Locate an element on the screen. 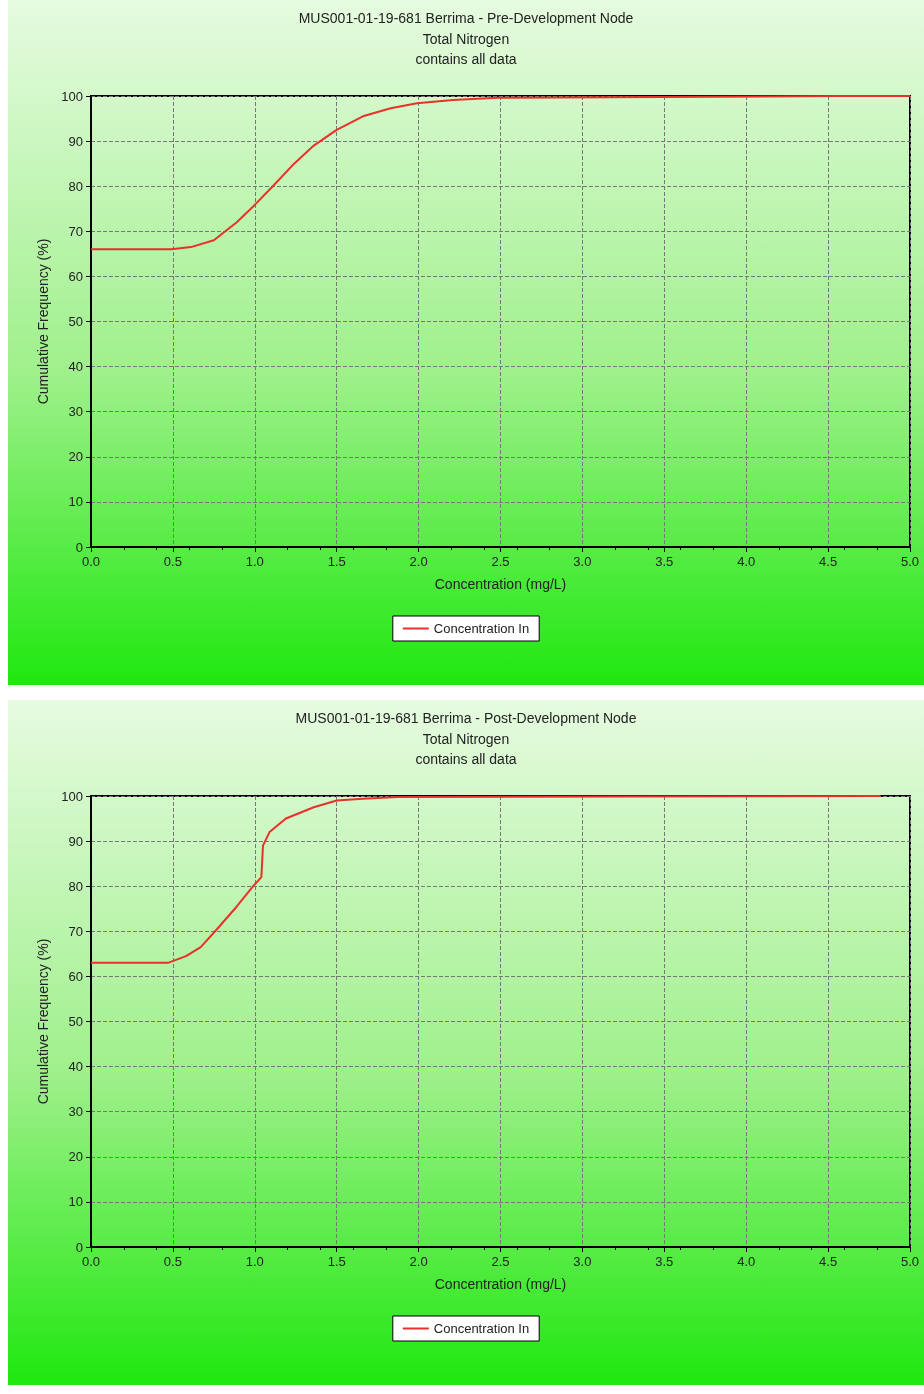  chart-title: MUS001-01-19-681 Berrima - Post-Development Node is located at coordinates (466, 718).